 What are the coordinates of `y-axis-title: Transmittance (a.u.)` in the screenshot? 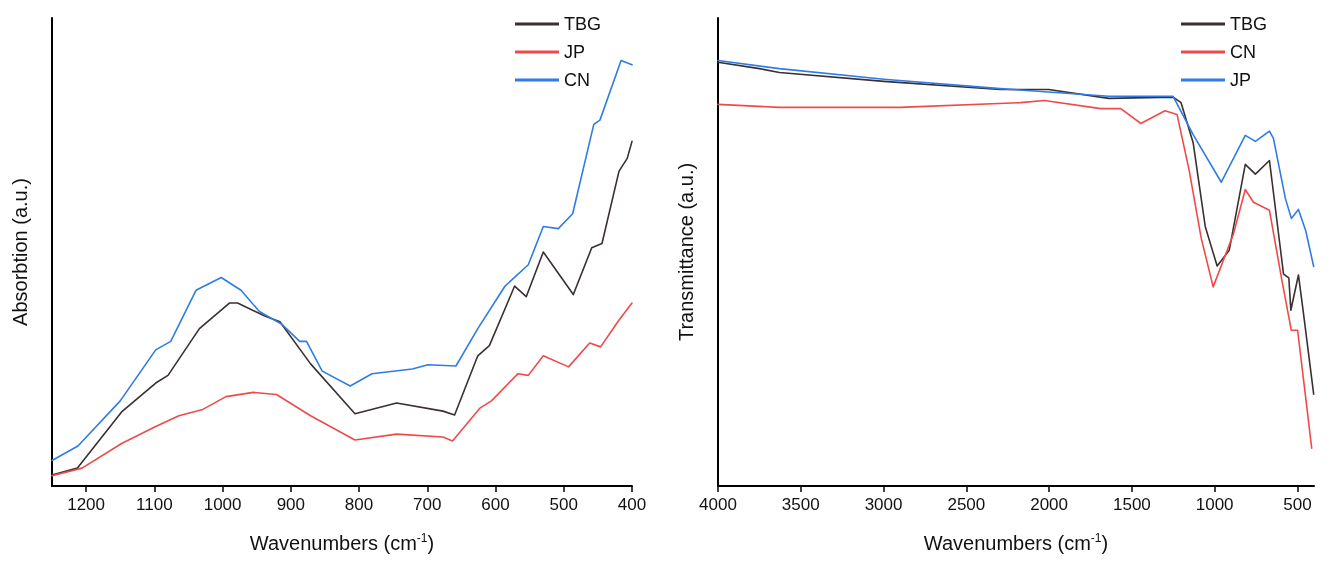 It's located at (685, 252).